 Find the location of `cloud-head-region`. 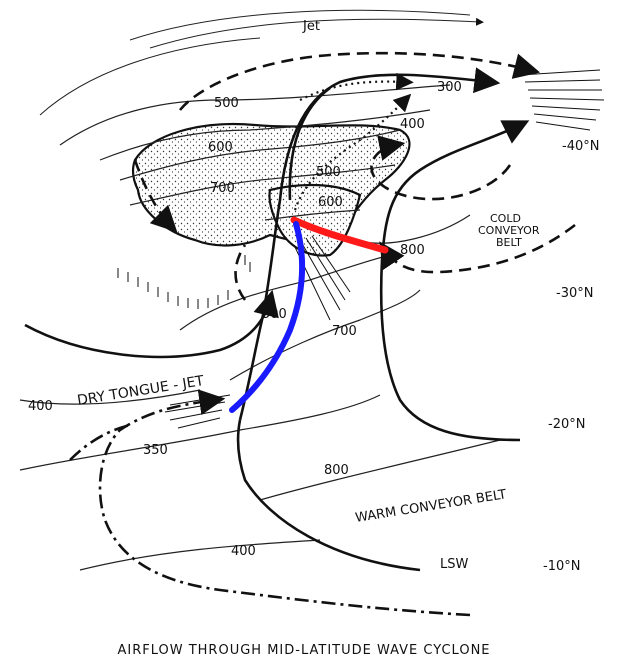

cloud-head-region is located at coordinates (271, 190).